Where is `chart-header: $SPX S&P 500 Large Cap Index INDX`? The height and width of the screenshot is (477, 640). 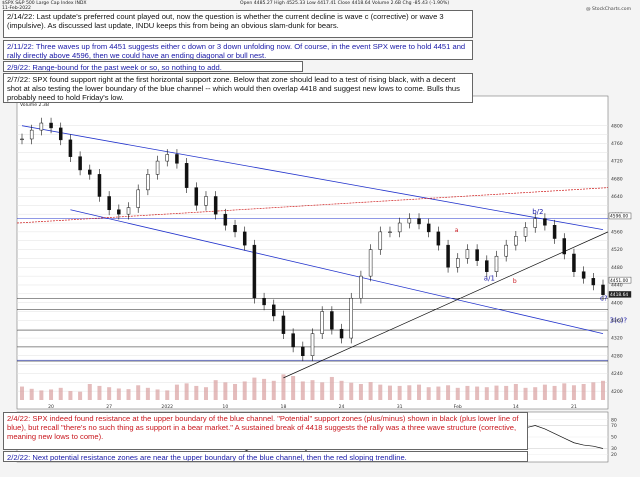
chart-header: $SPX S&P 500 Large Cap Index INDX is located at coordinates (44, 3).